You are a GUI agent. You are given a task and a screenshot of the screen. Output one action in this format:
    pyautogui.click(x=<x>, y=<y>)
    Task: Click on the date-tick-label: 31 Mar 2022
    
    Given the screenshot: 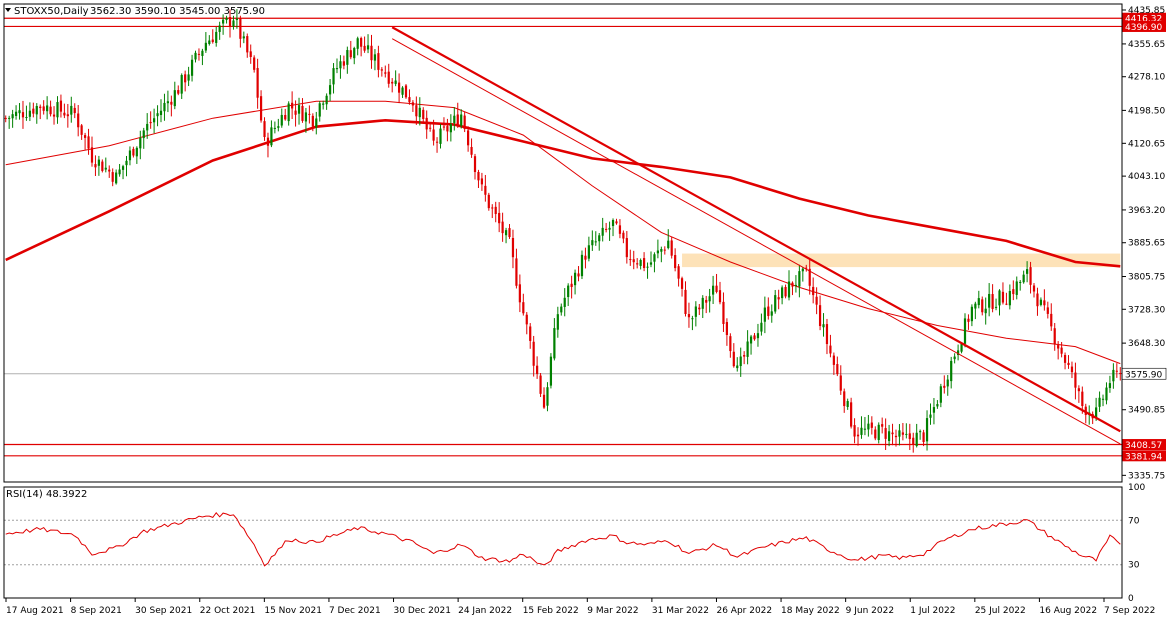 What is the action you would take?
    pyautogui.click(x=680, y=611)
    